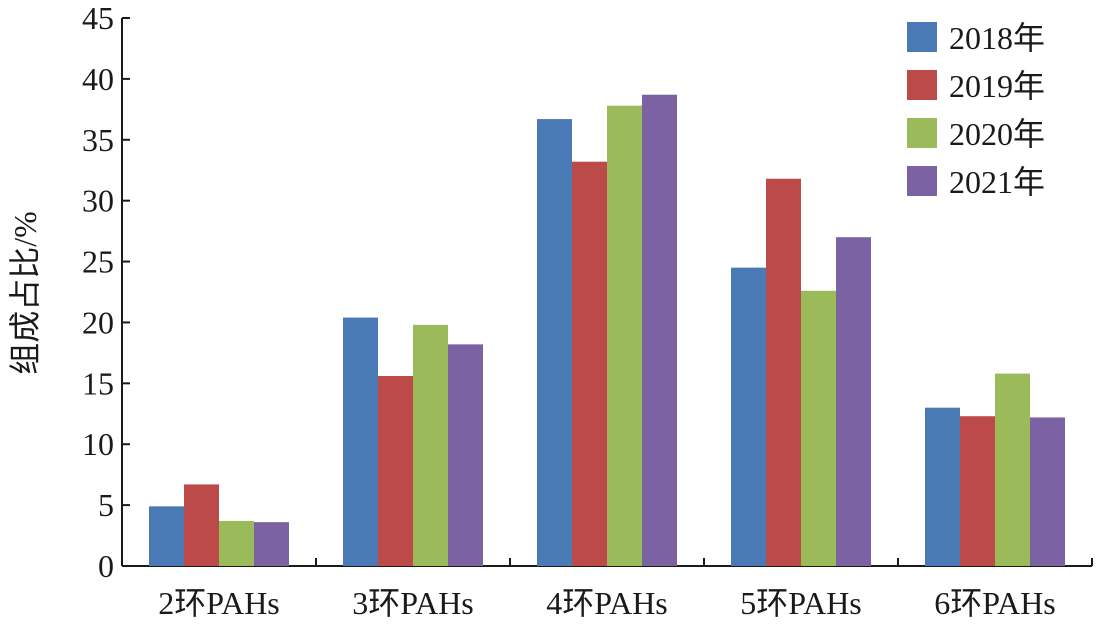 The image size is (1102, 632). What do you see at coordinates (98, 322) in the screenshot?
I see `y-tick-label: 20` at bounding box center [98, 322].